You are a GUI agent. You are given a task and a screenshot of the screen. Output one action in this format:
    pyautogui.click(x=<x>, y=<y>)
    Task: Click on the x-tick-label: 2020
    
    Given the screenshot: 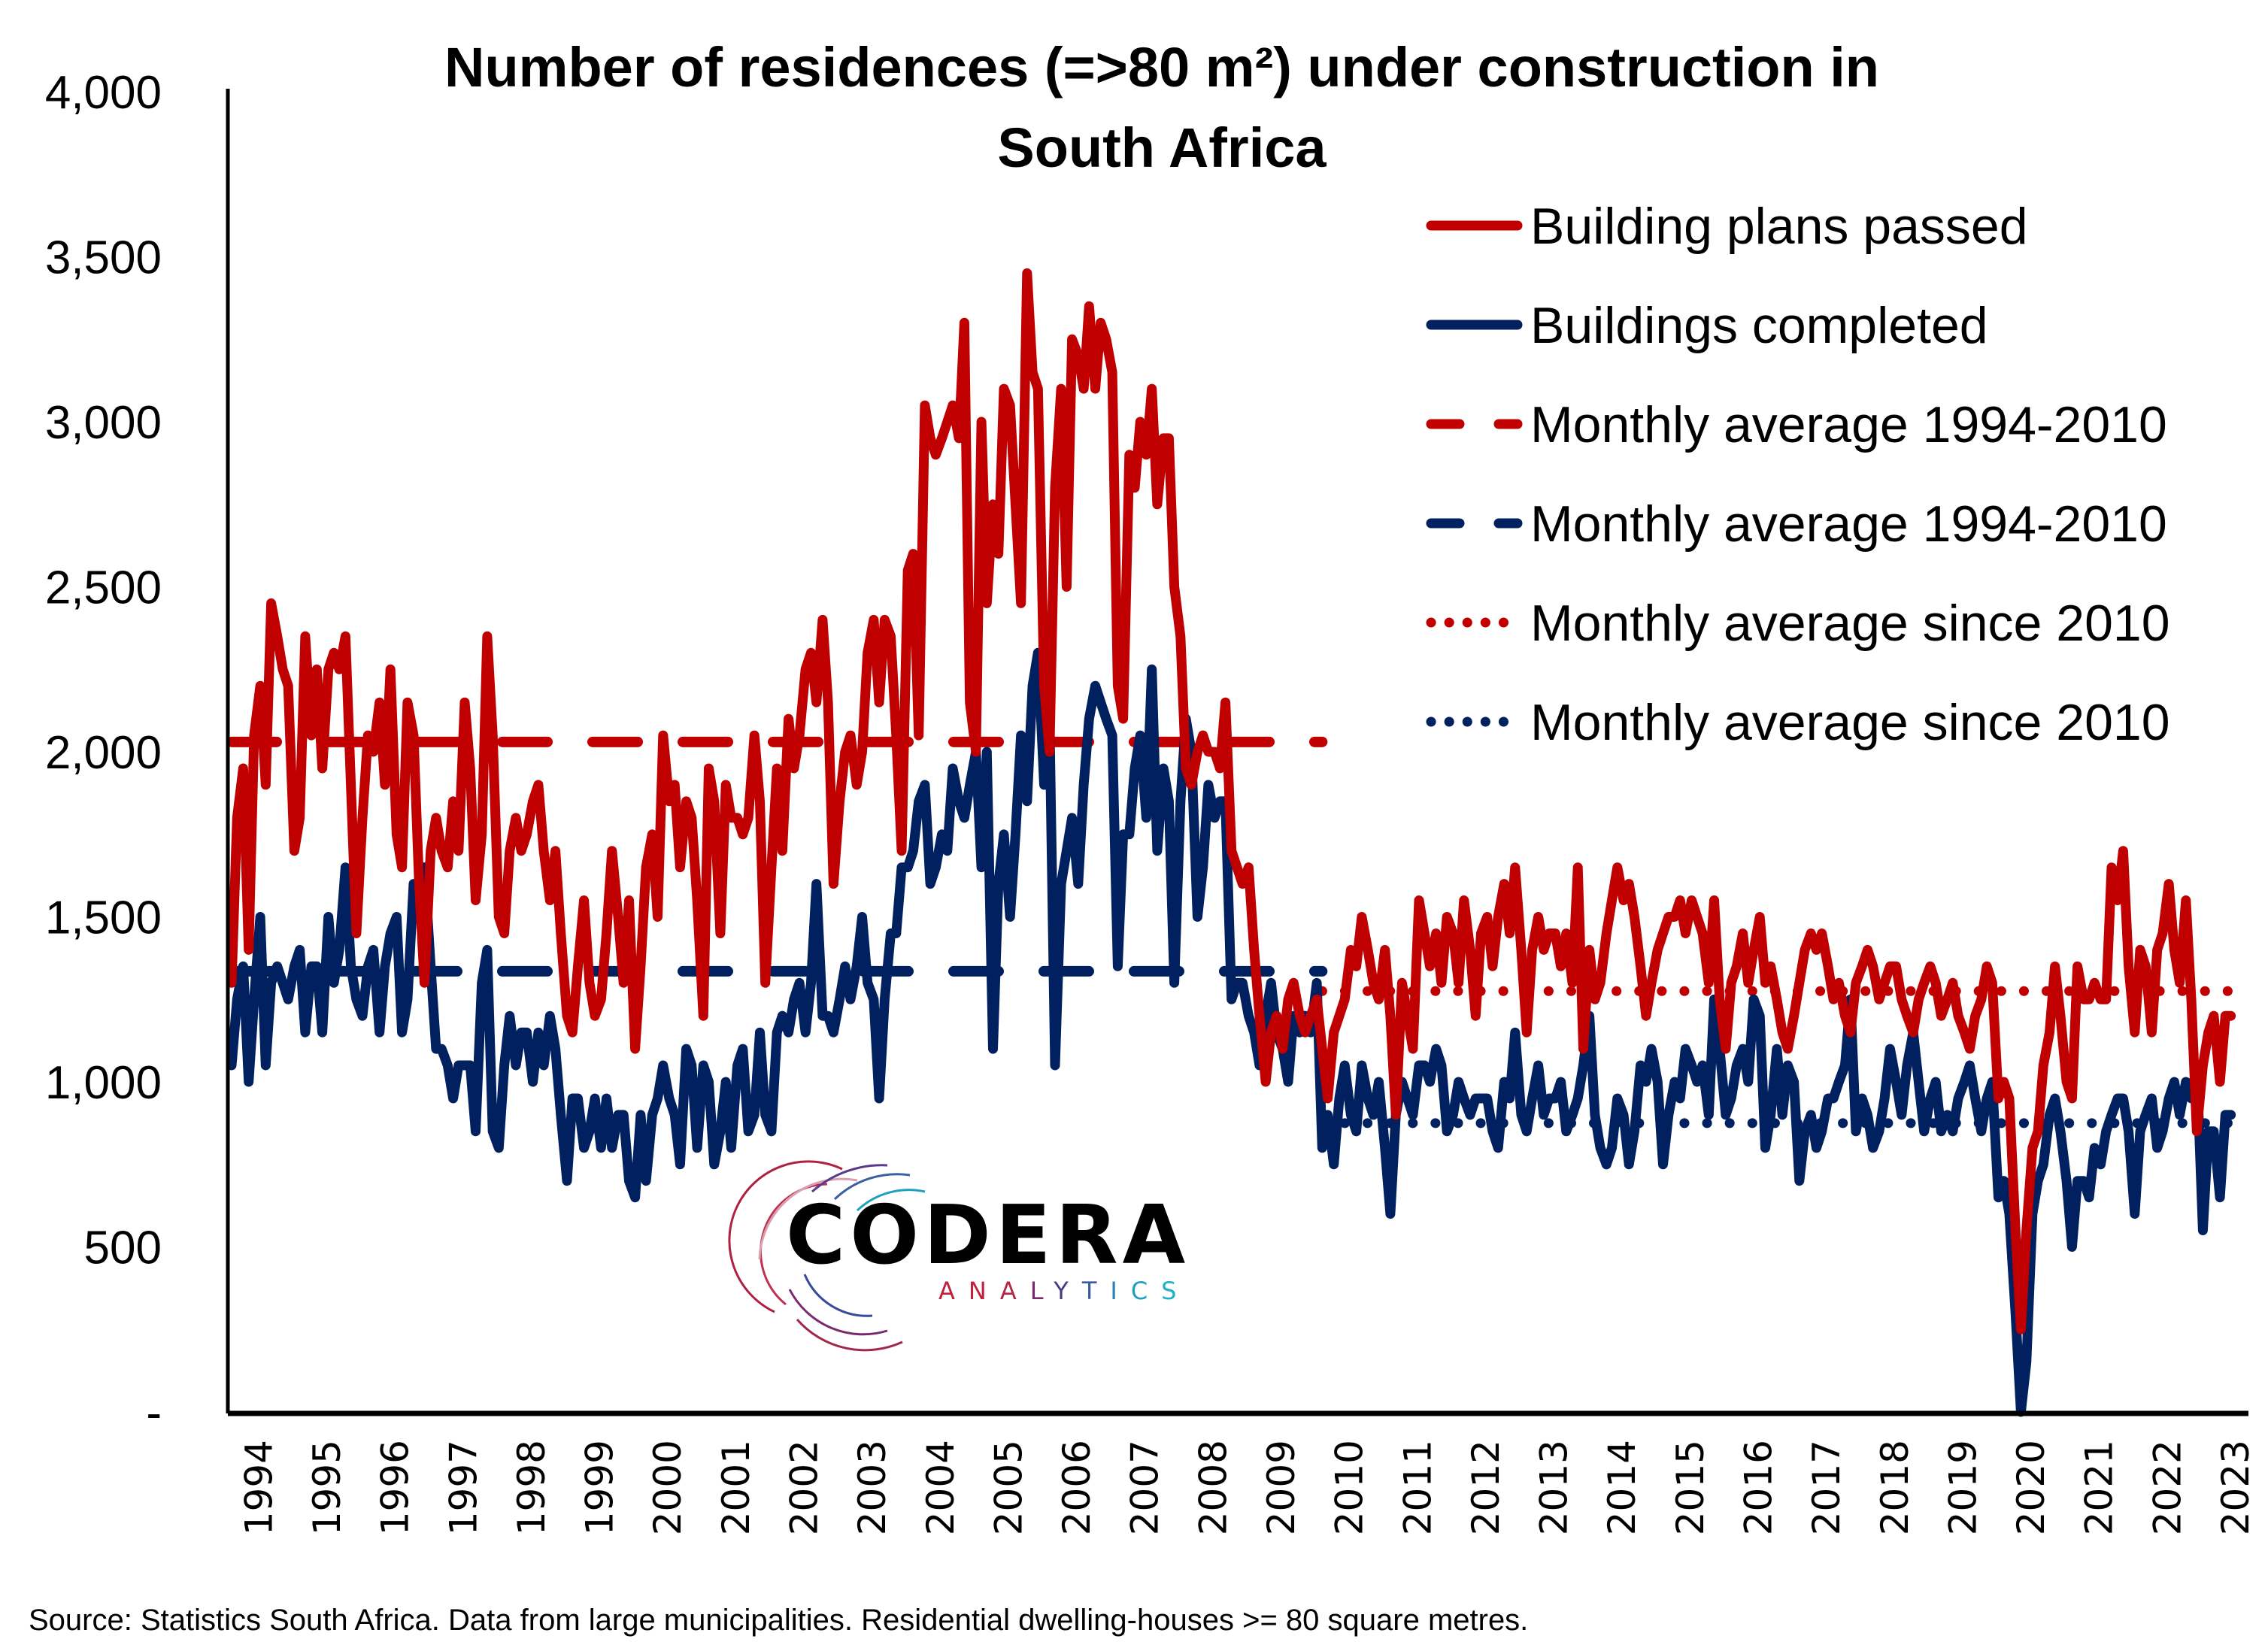 What is the action you would take?
    pyautogui.click(x=2031, y=1487)
    